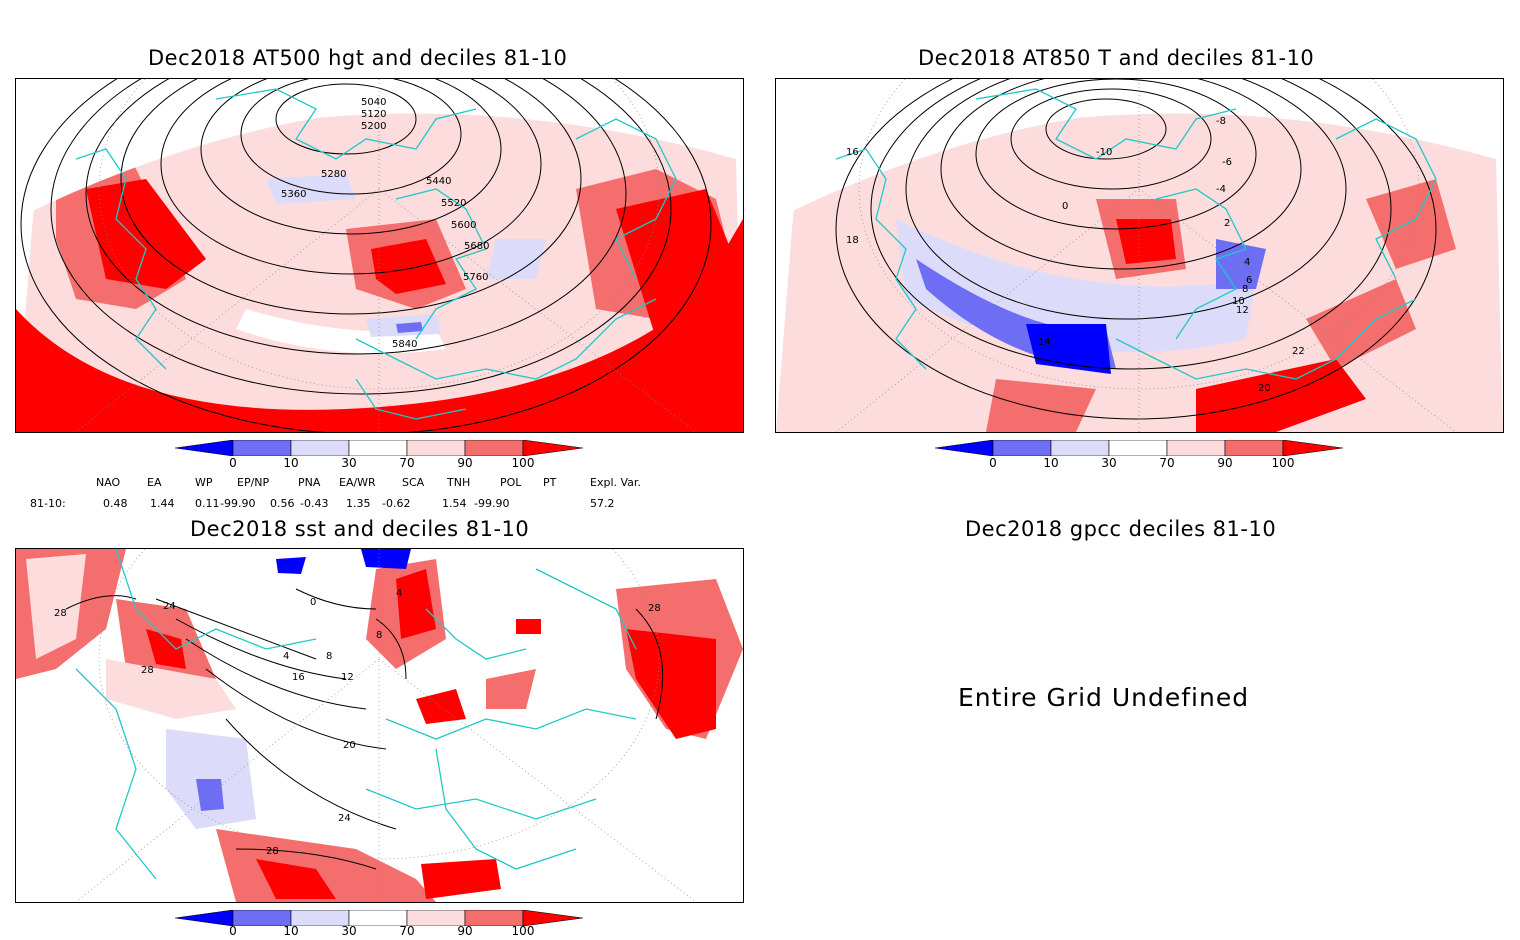 This screenshot has width=1520, height=940. Describe the element at coordinates (1227, 223) in the screenshot. I see `contour-label: 2` at that location.